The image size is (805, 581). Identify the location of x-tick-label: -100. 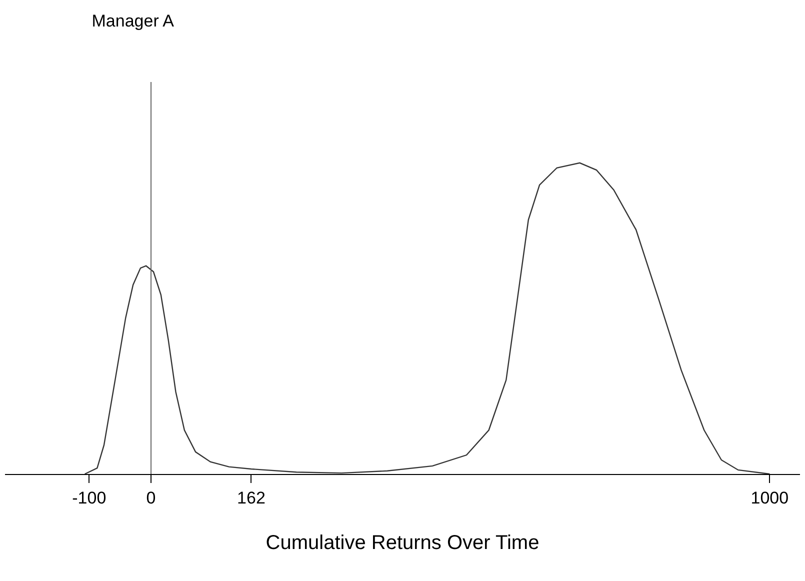
(89, 498).